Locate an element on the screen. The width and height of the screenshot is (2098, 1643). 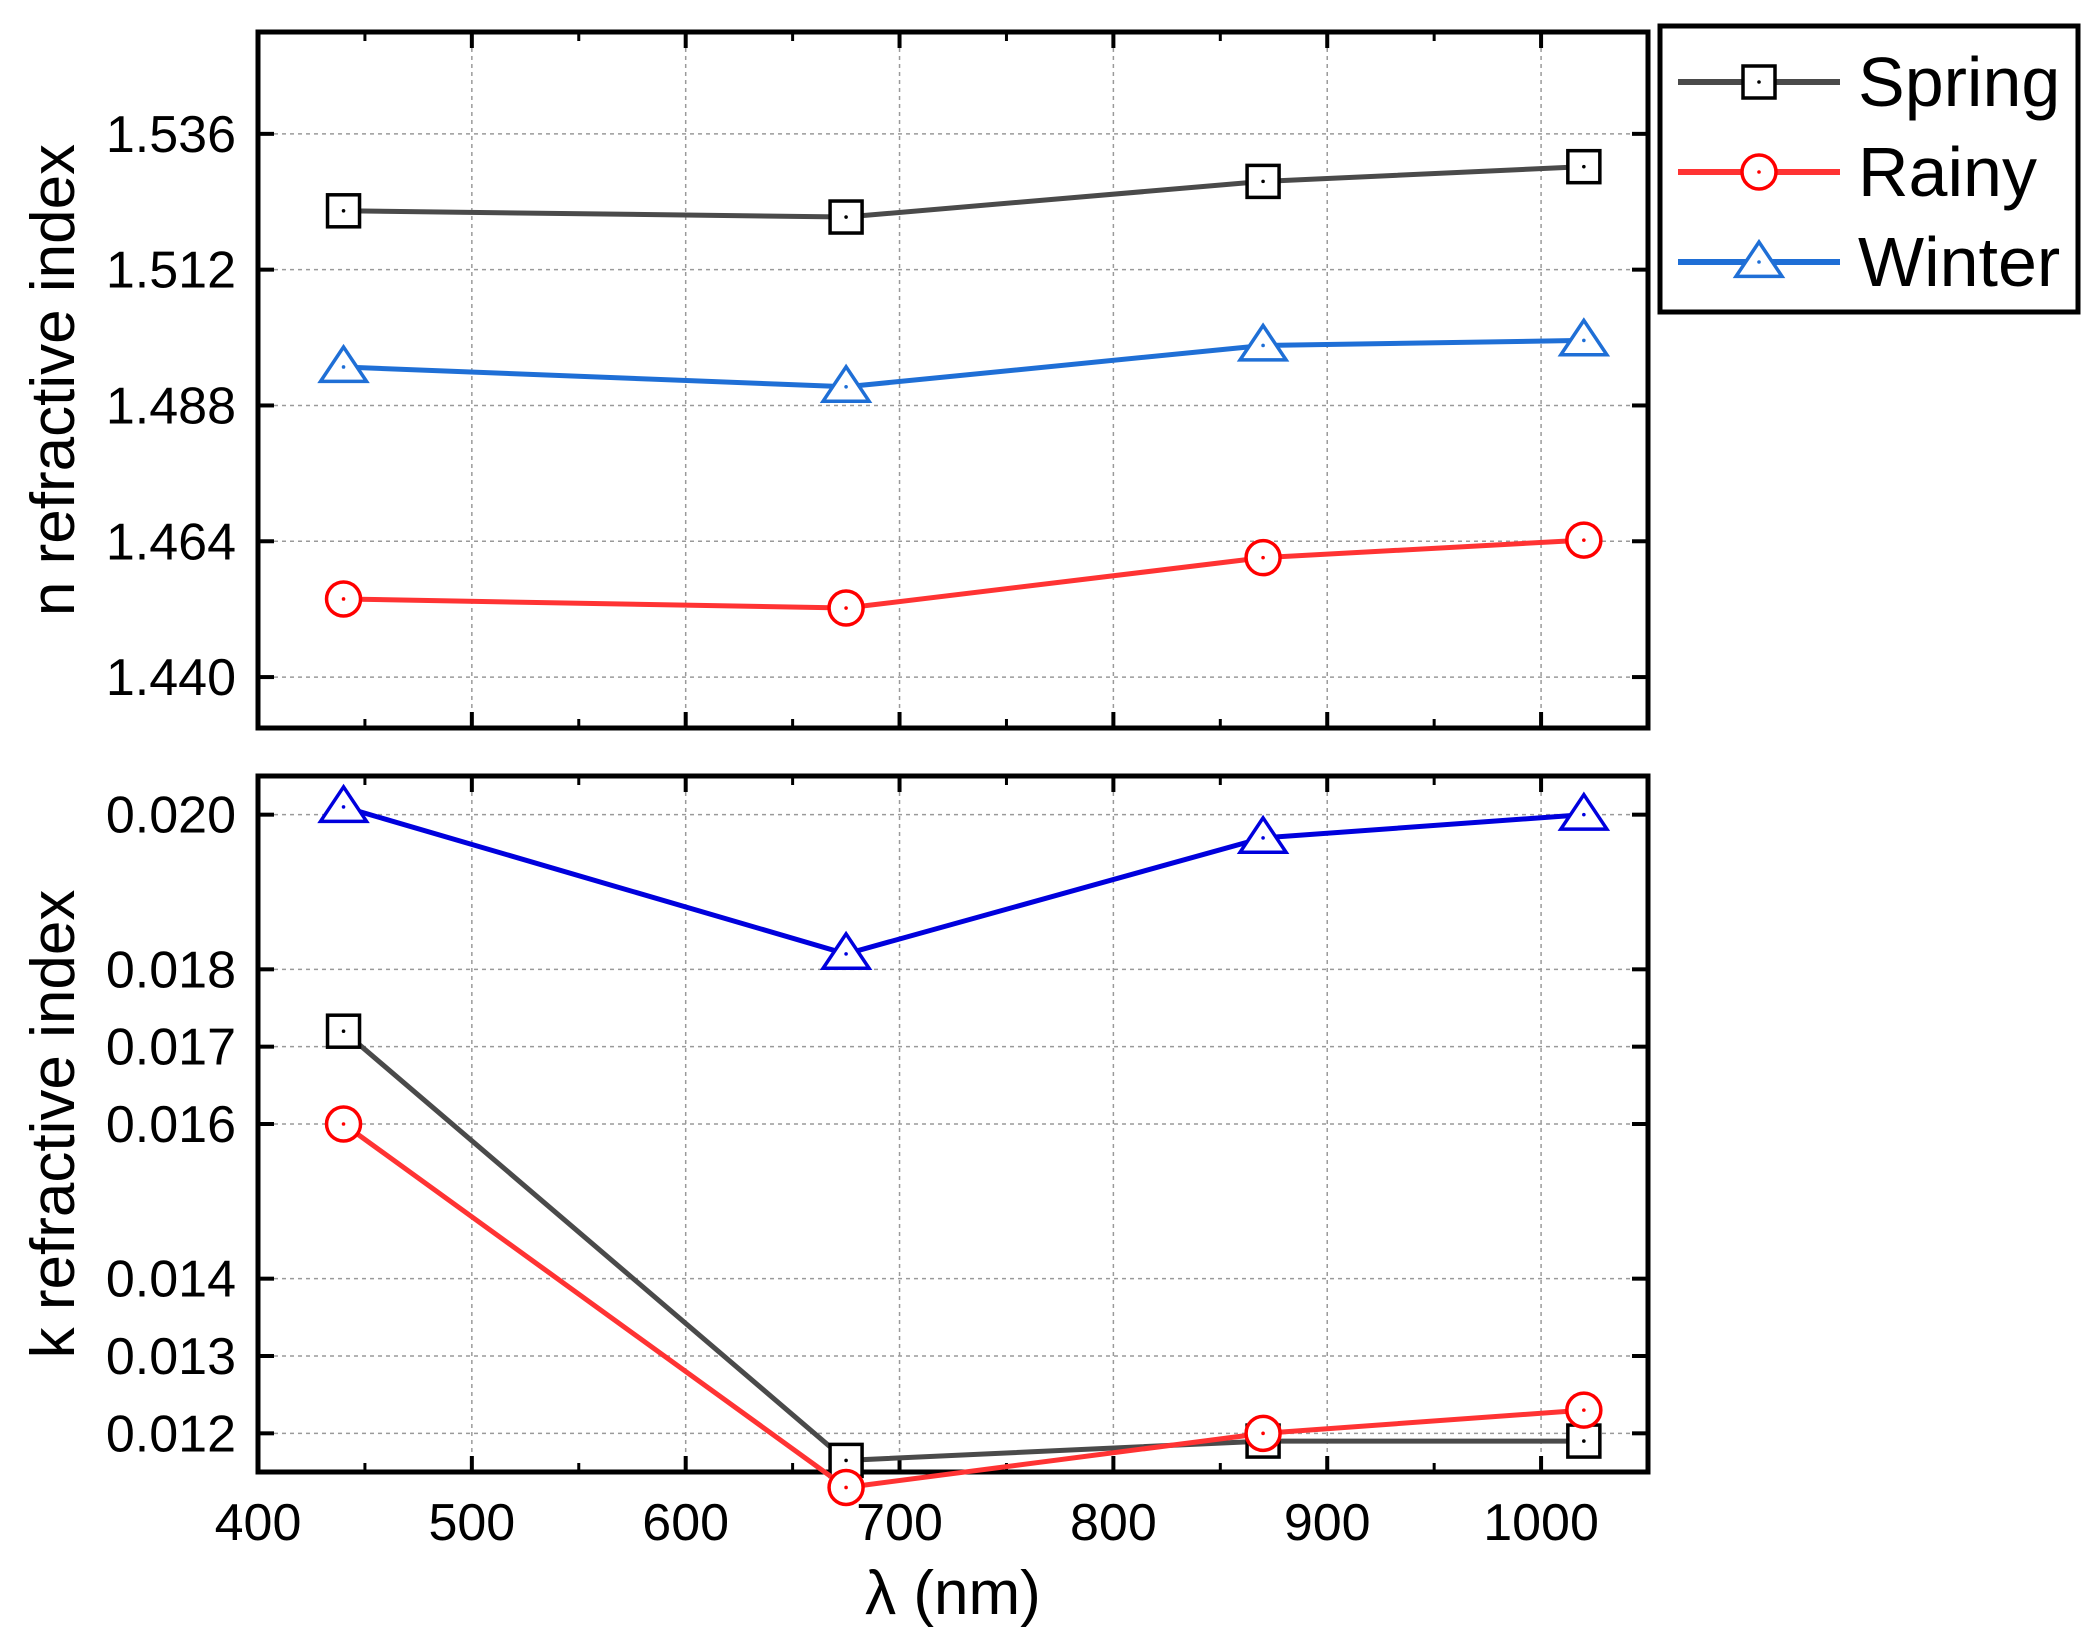
y-tick-label: 1.512 is located at coordinates (171, 271).